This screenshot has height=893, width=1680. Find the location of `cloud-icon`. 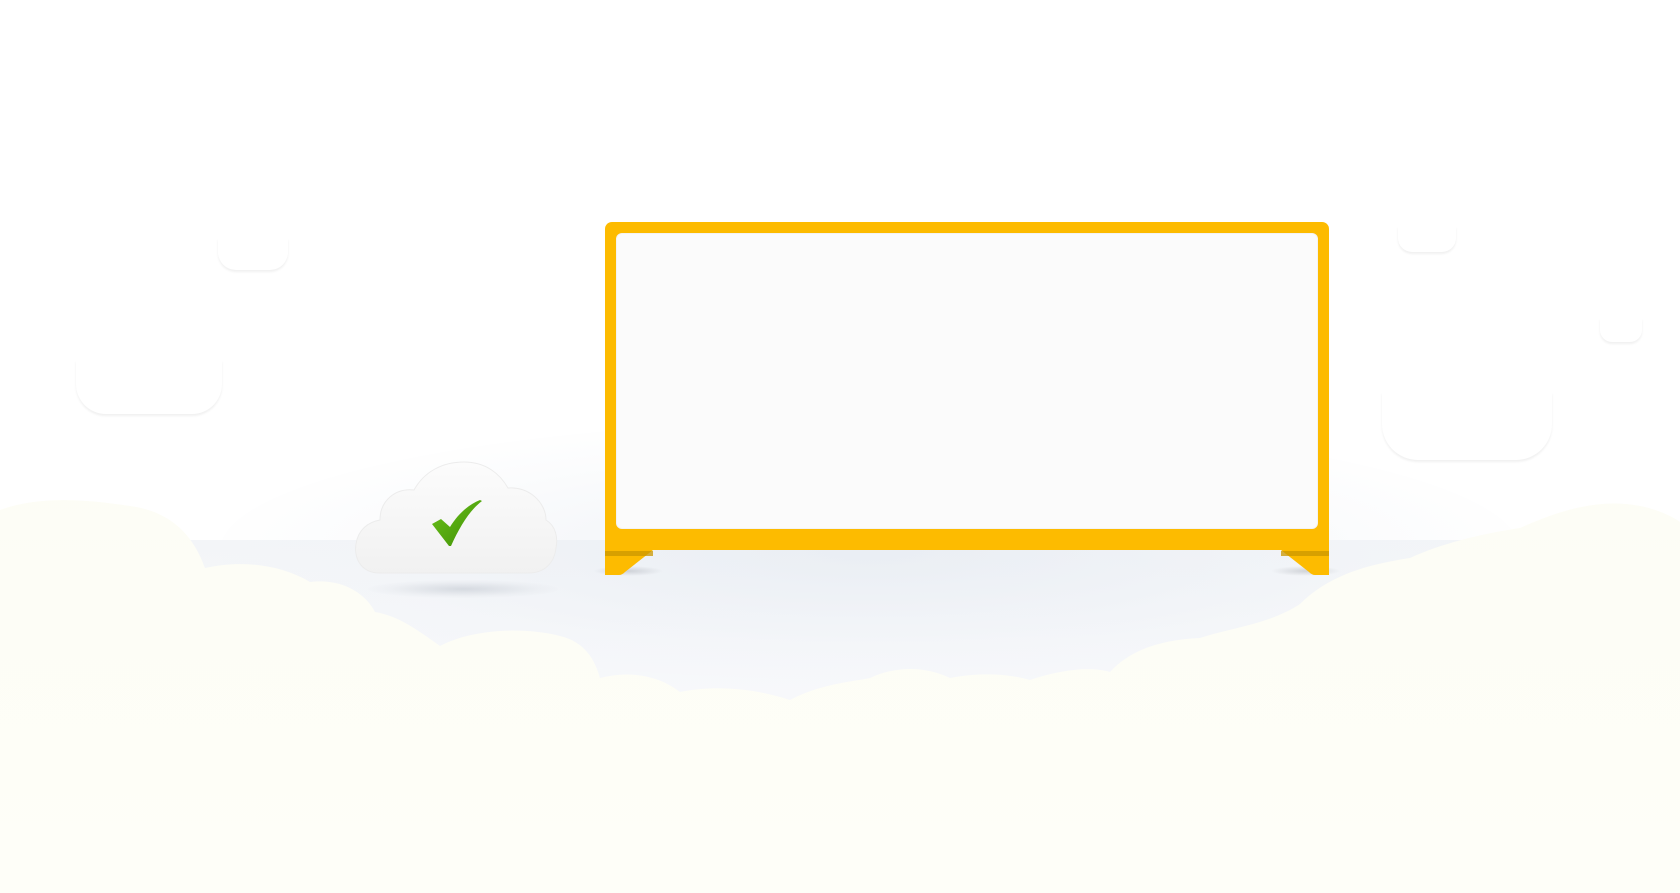

cloud-icon is located at coordinates (456, 517).